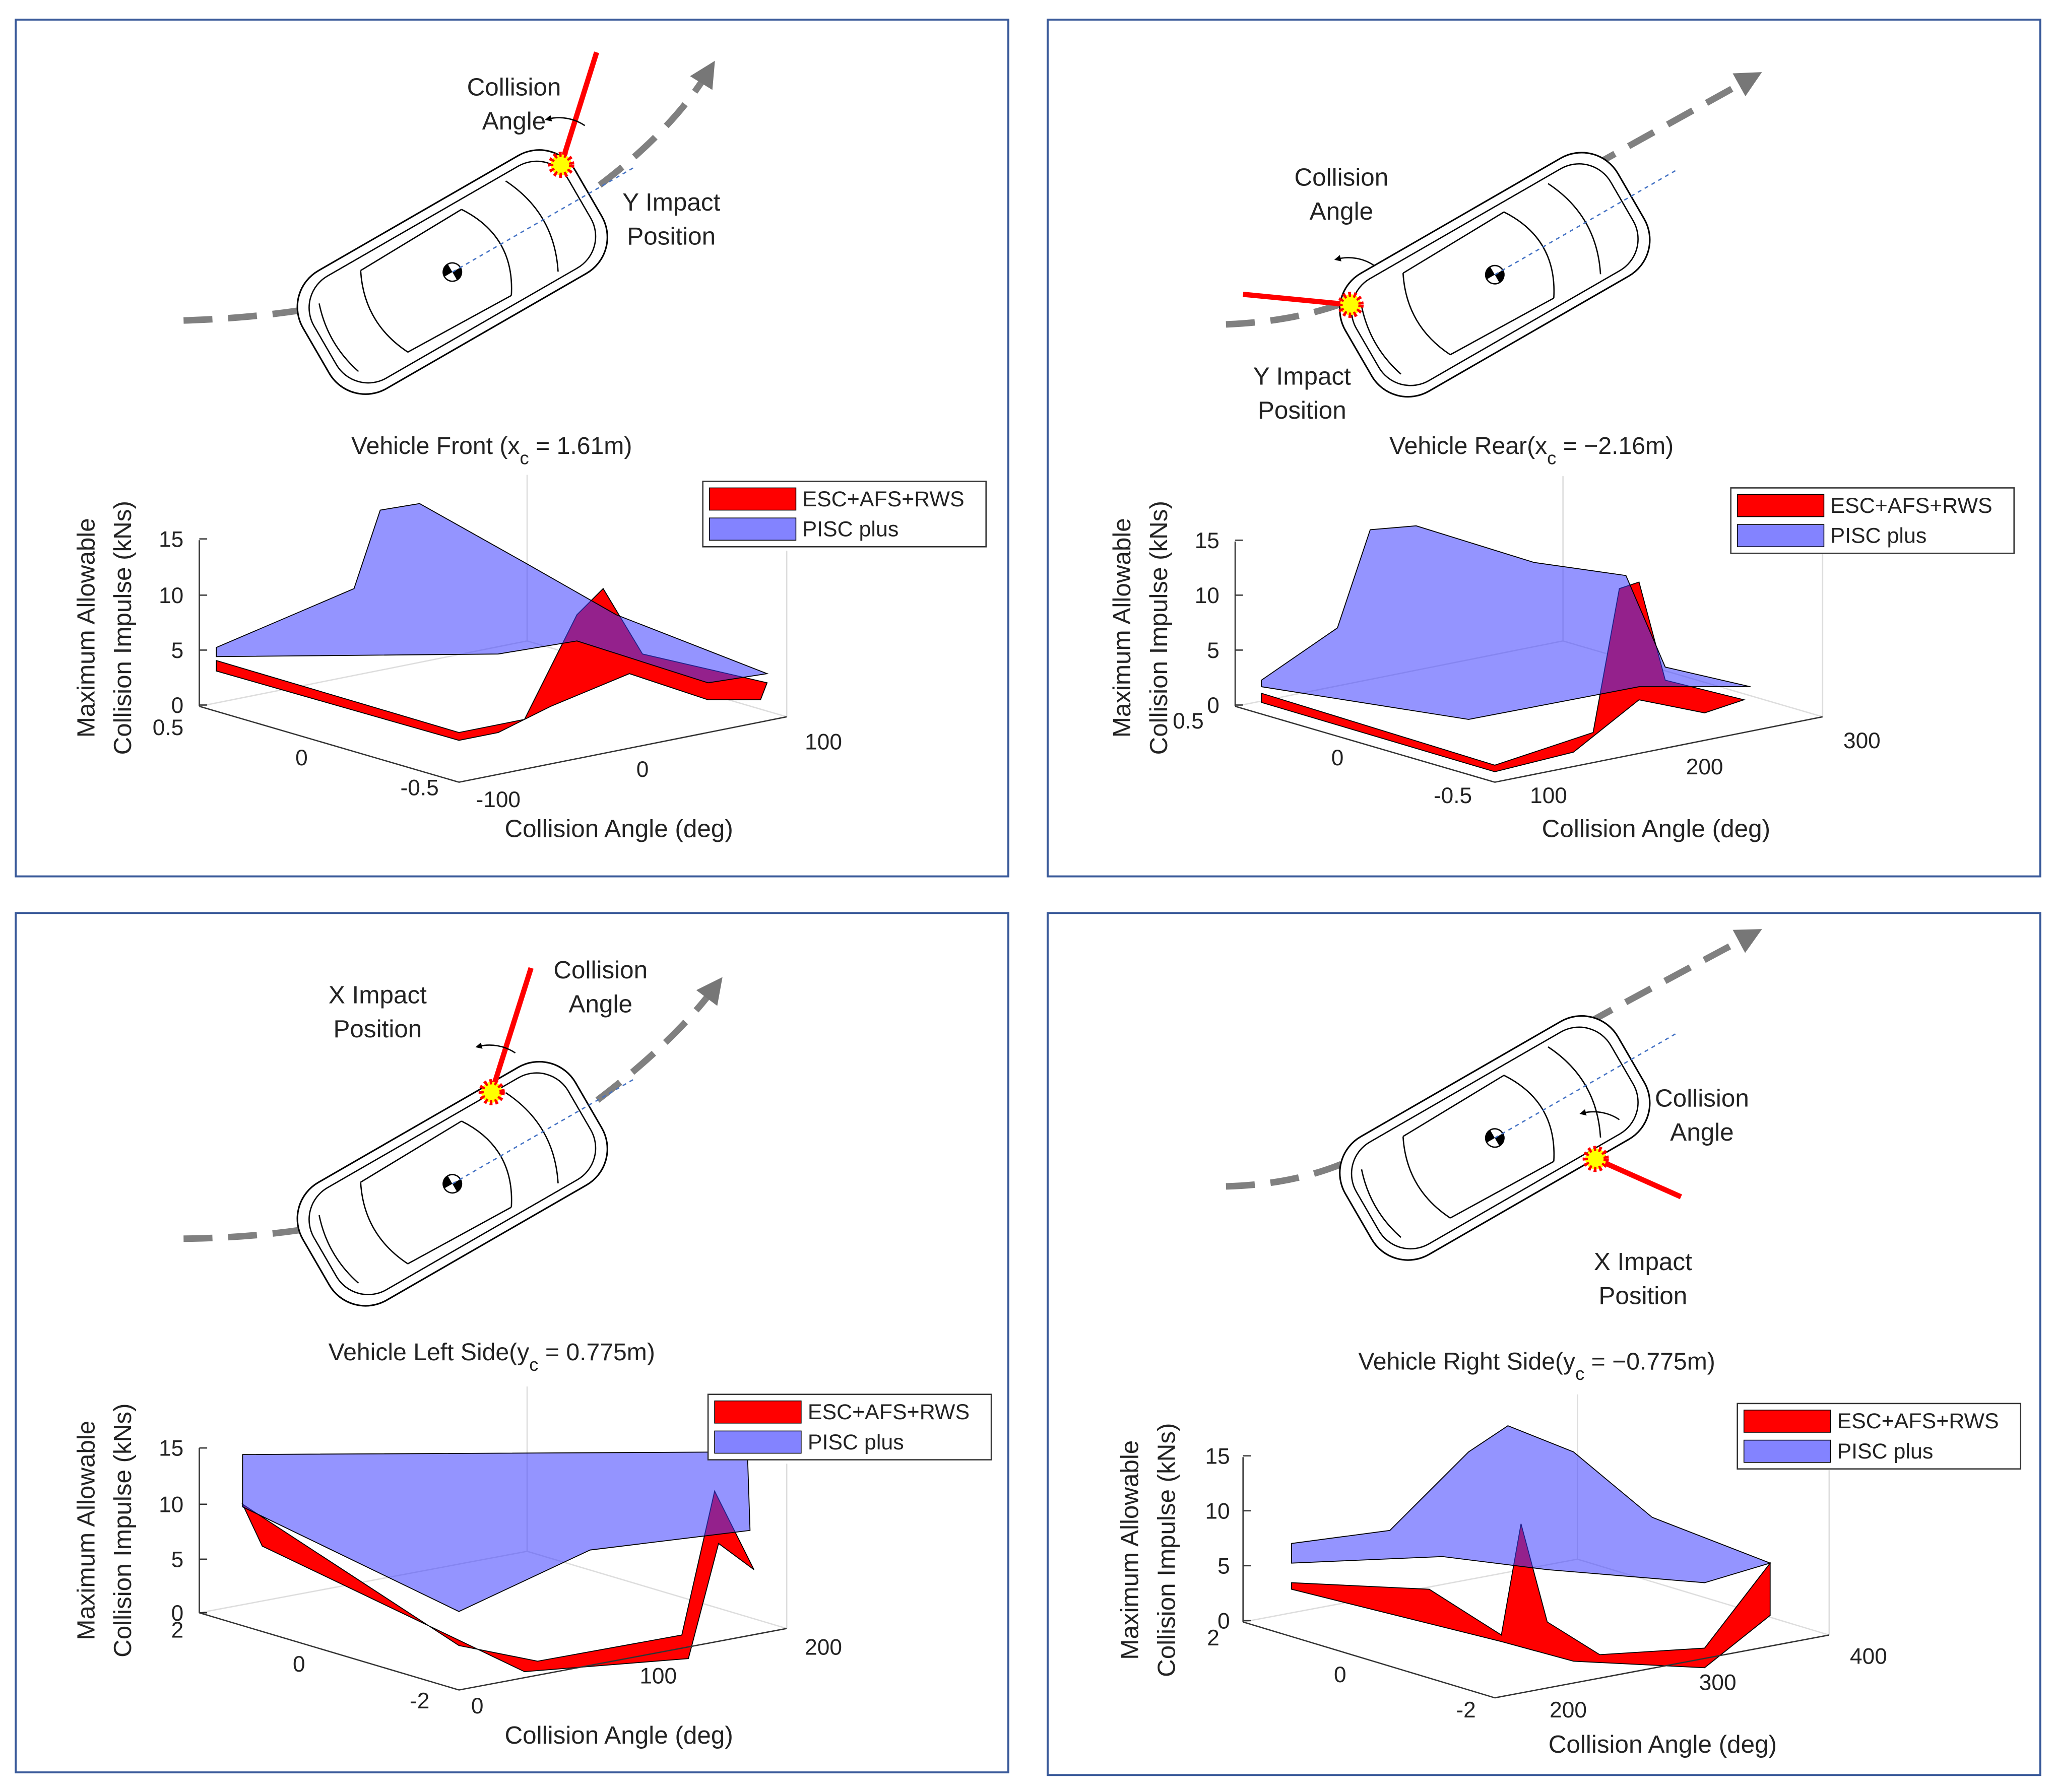 This screenshot has width=2056, height=1792. What do you see at coordinates (435, 446) in the screenshot?
I see `title-text: Vehicle Front (x` at bounding box center [435, 446].